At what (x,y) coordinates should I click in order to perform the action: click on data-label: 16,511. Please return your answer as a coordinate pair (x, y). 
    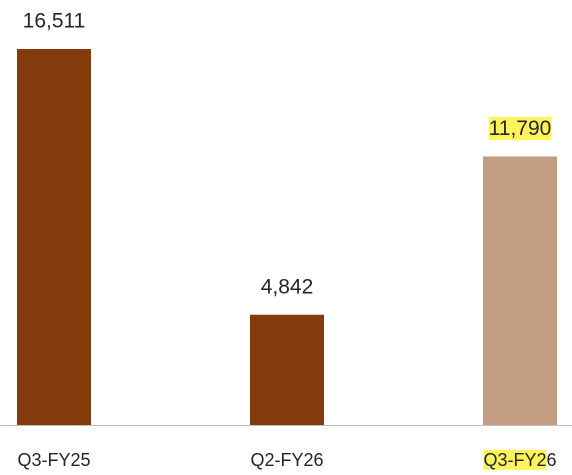
    Looking at the image, I should click on (54, 21).